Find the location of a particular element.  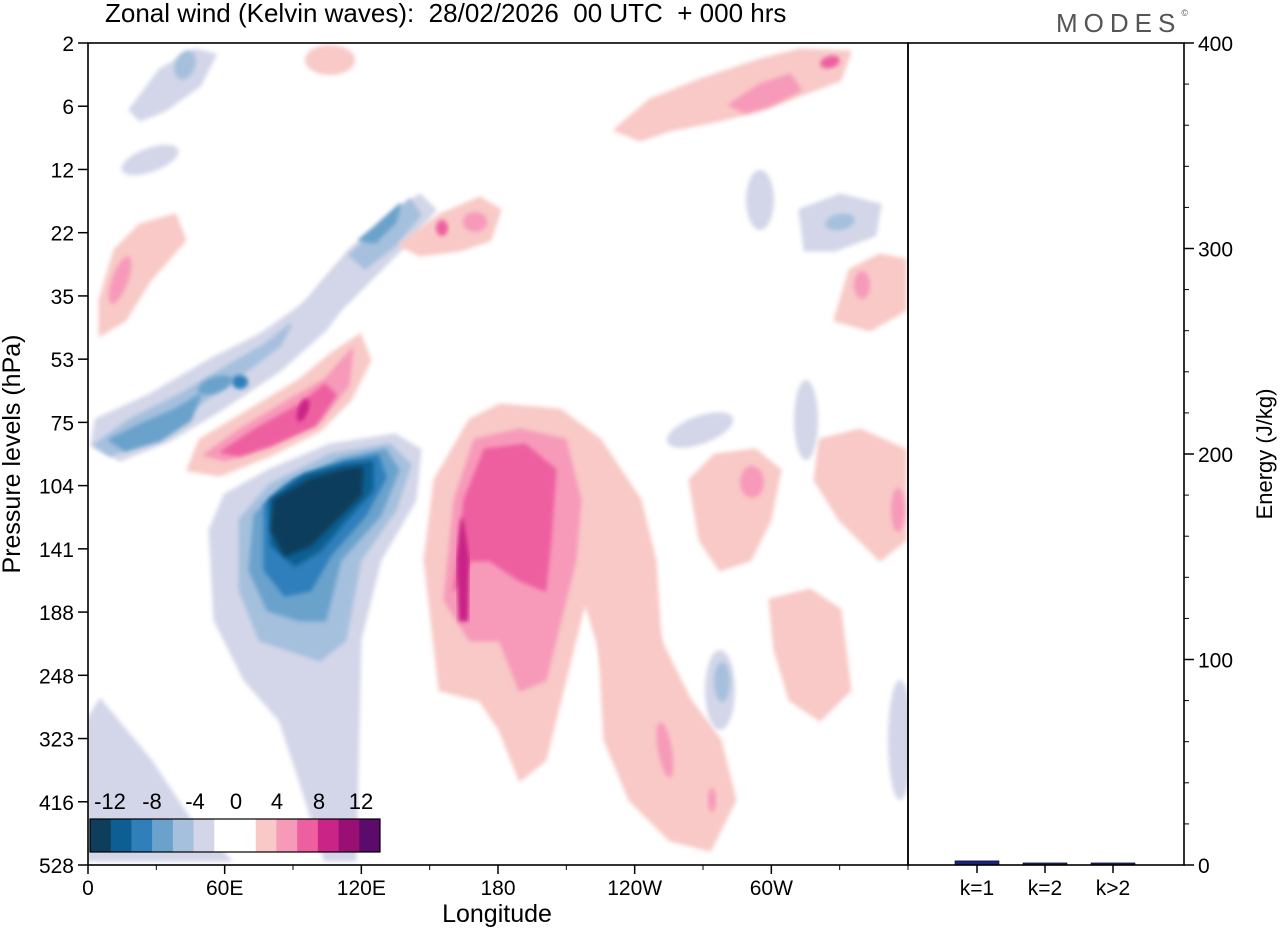

colorbar-frame is located at coordinates (235, 835).